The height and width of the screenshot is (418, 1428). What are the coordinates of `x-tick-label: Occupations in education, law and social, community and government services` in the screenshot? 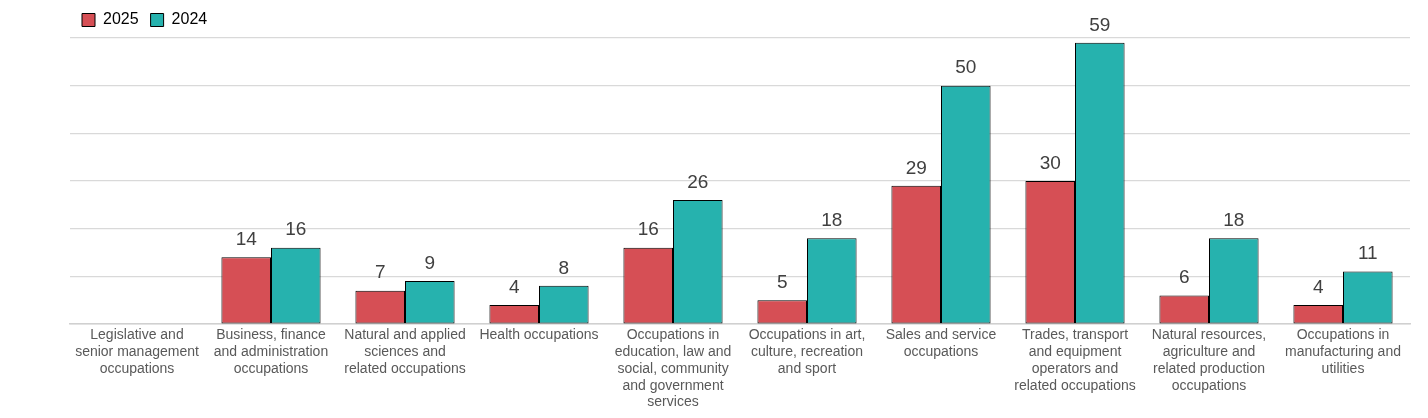 It's located at (673, 368).